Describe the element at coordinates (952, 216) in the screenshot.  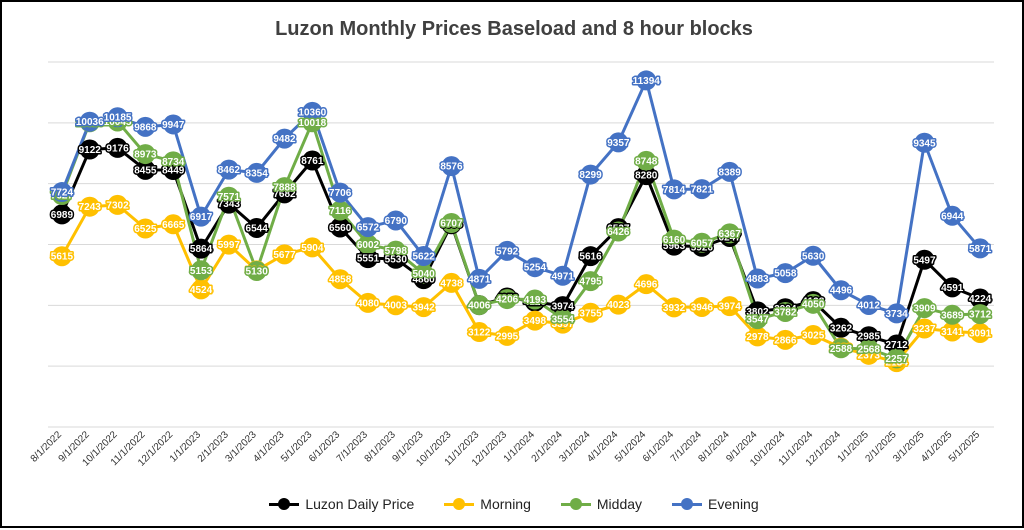
I see `data-label-evening: 6944` at that location.